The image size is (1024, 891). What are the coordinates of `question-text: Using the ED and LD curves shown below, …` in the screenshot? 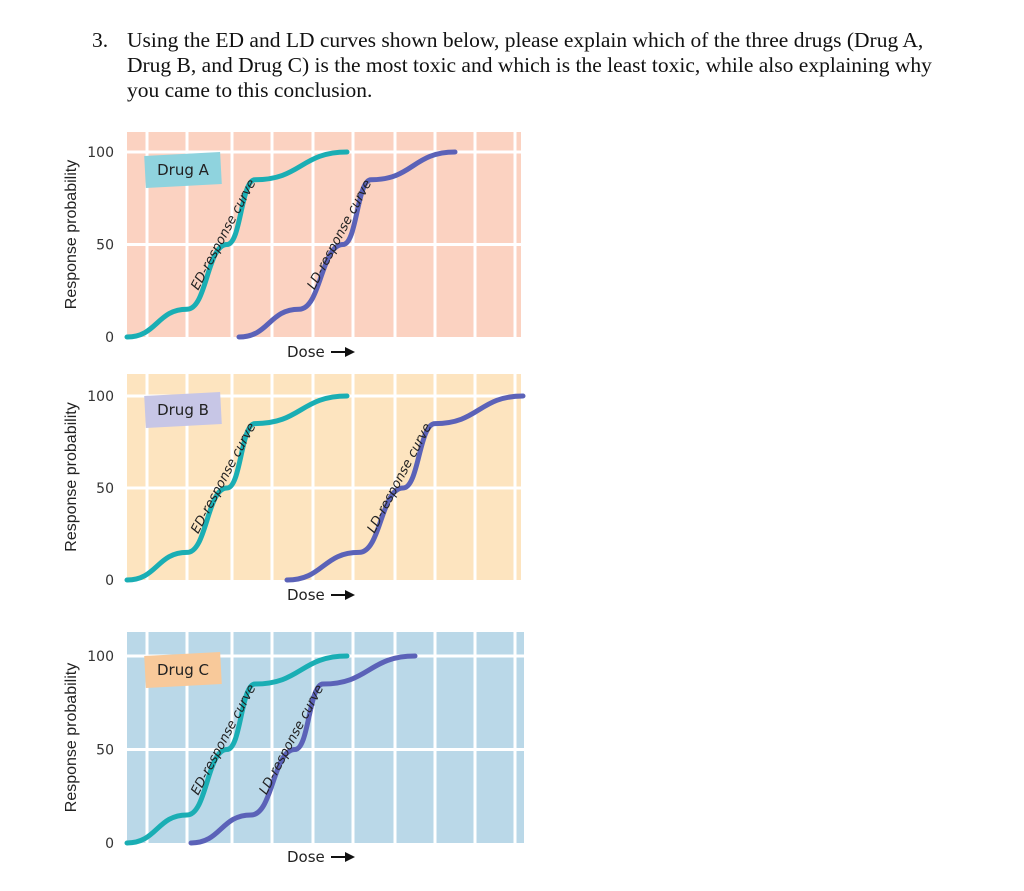 It's located at (529, 65).